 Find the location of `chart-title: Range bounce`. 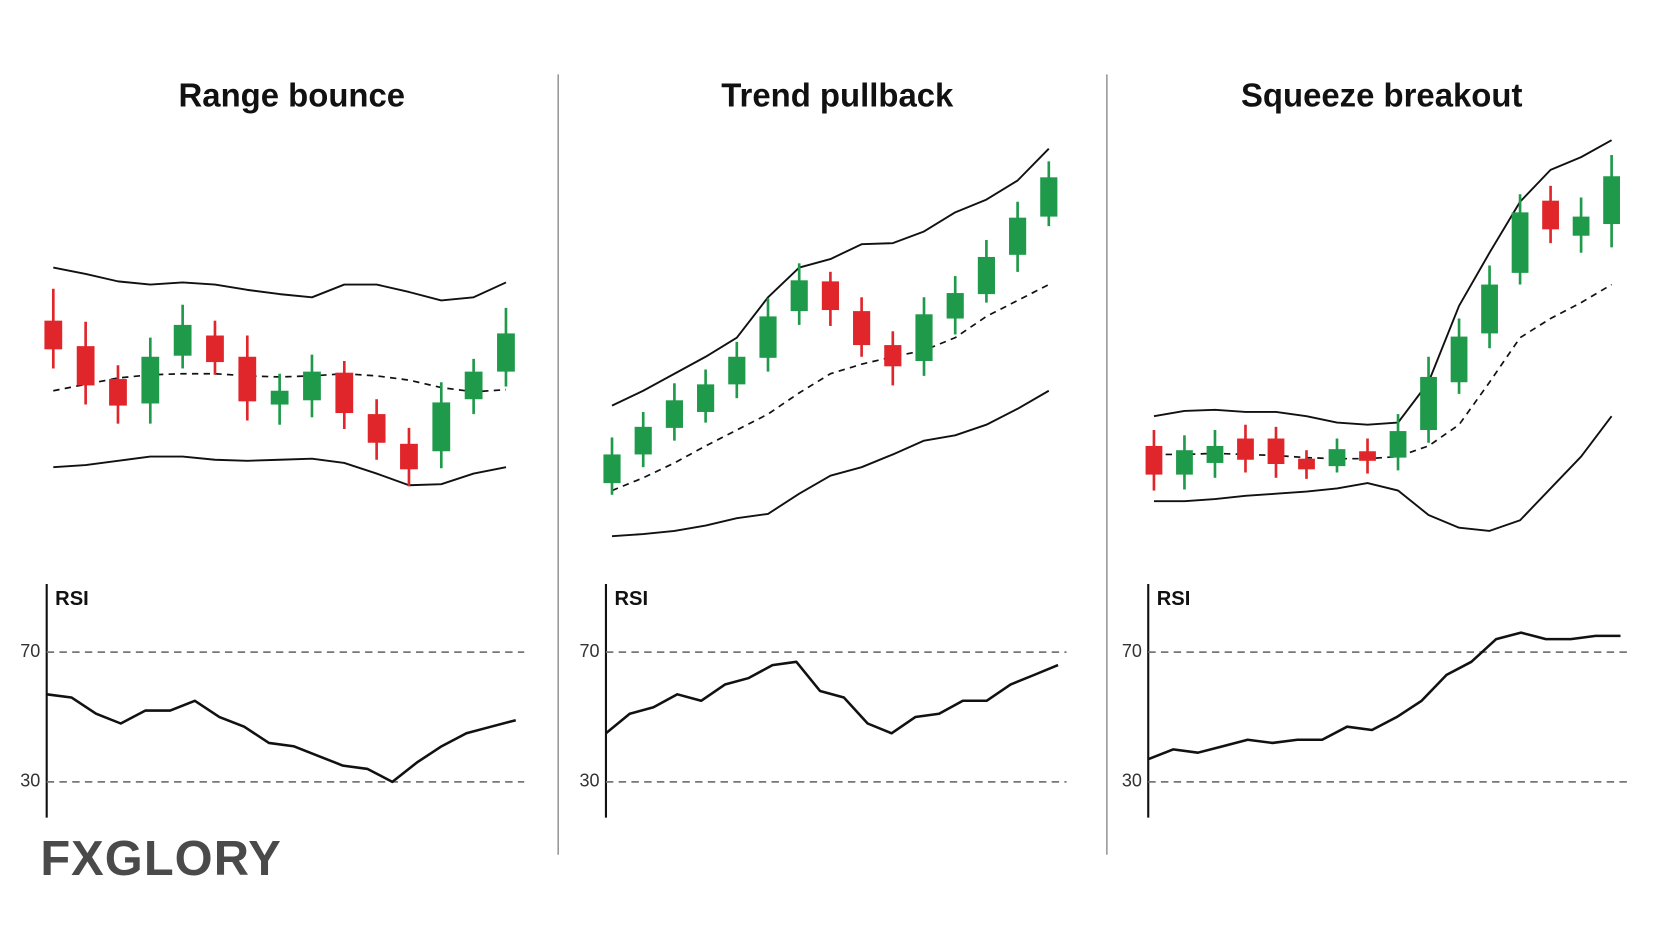

chart-title: Range bounce is located at coordinates (292, 94).